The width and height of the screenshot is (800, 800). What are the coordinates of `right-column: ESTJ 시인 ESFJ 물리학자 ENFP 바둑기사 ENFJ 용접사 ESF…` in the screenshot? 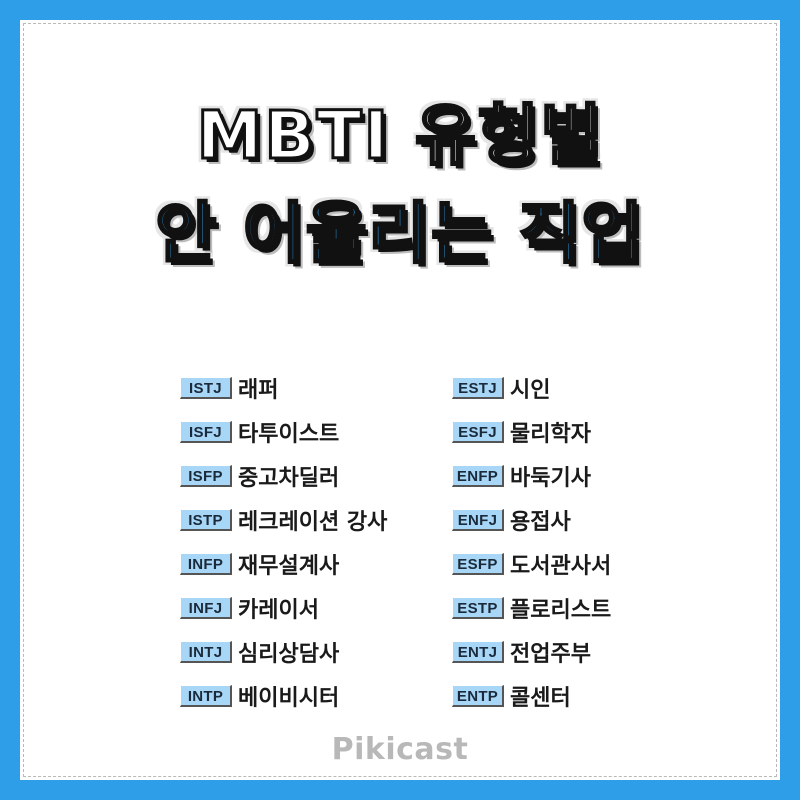 It's located at (531, 542).